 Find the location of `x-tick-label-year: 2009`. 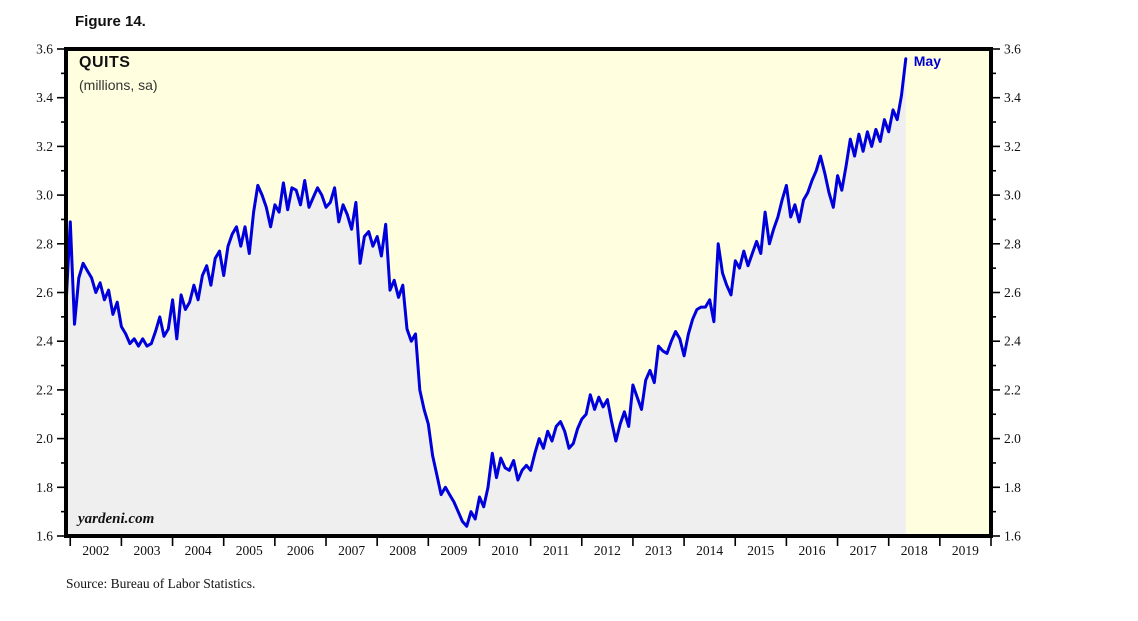

x-tick-label-year: 2009 is located at coordinates (453, 550).